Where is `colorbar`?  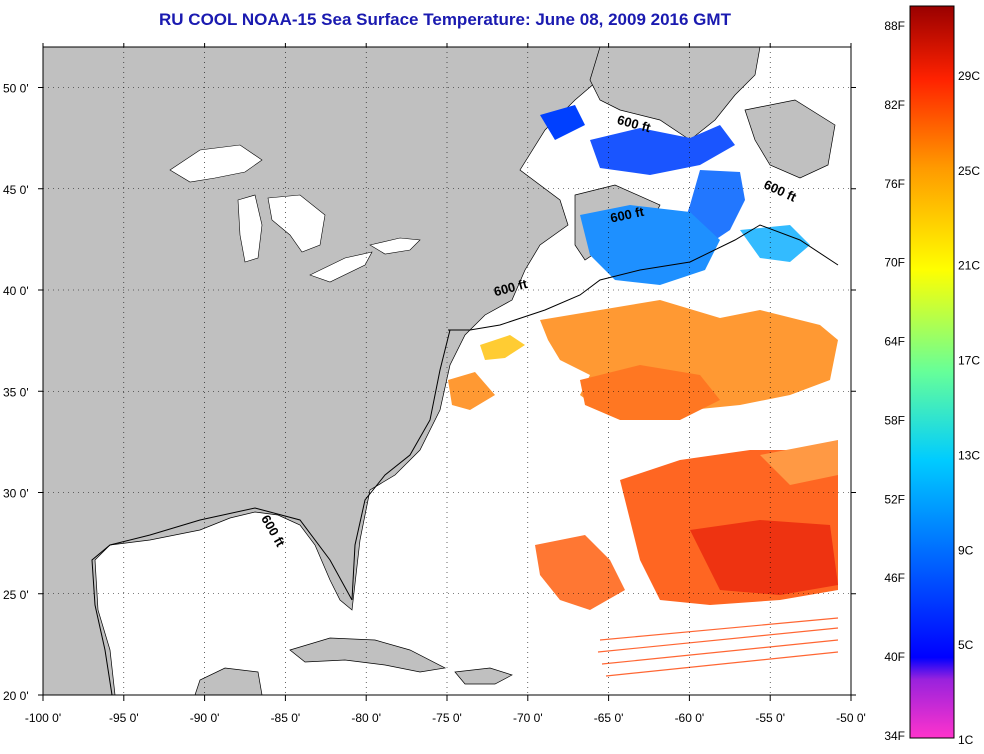 colorbar is located at coordinates (932, 372).